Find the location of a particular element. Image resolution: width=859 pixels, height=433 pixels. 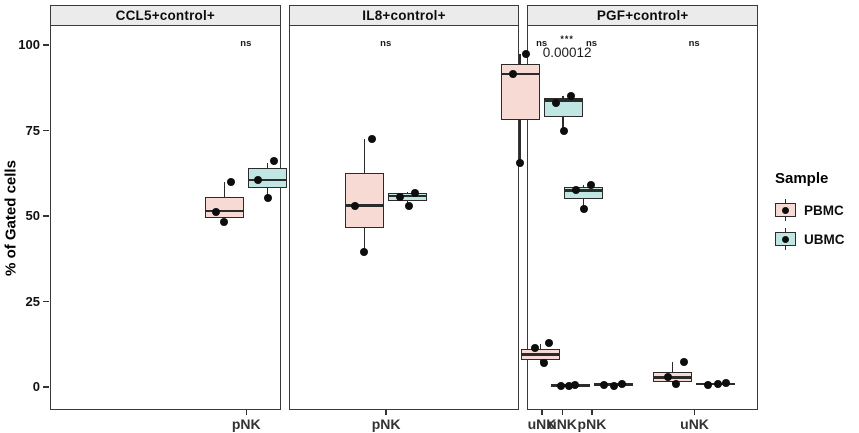

y-tick-label: 75 is located at coordinates (32, 130).